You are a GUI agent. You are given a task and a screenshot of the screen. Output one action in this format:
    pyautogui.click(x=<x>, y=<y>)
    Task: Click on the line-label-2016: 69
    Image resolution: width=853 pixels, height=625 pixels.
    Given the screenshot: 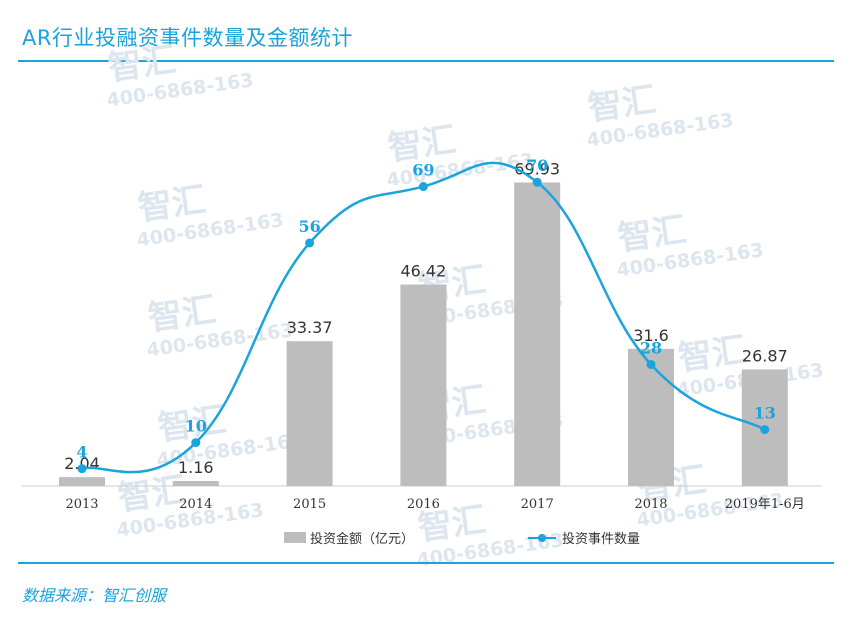 What is the action you would take?
    pyautogui.click(x=423, y=170)
    